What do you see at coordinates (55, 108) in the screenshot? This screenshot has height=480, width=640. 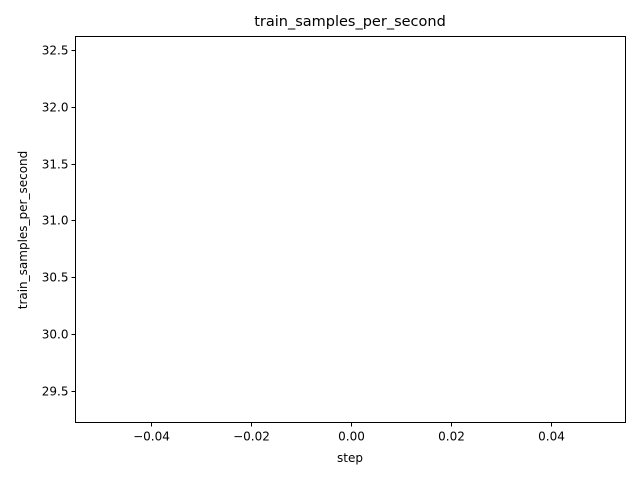 I see `y-tick-label: 32.0` at bounding box center [55, 108].